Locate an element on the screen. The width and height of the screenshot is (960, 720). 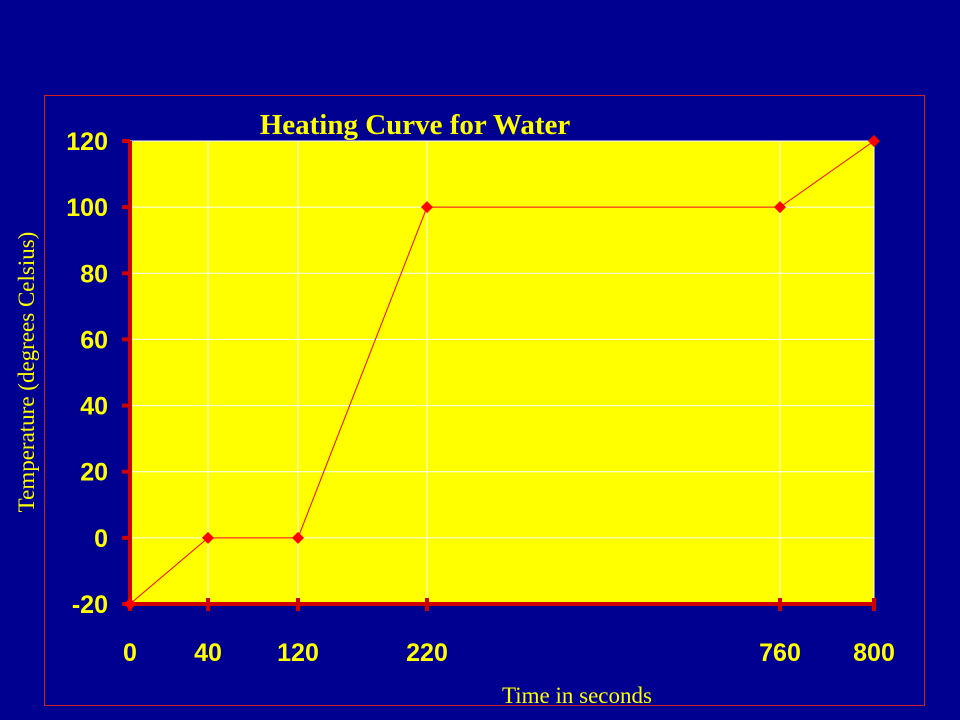
x-axis-title: Time in seconds is located at coordinates (577, 695).